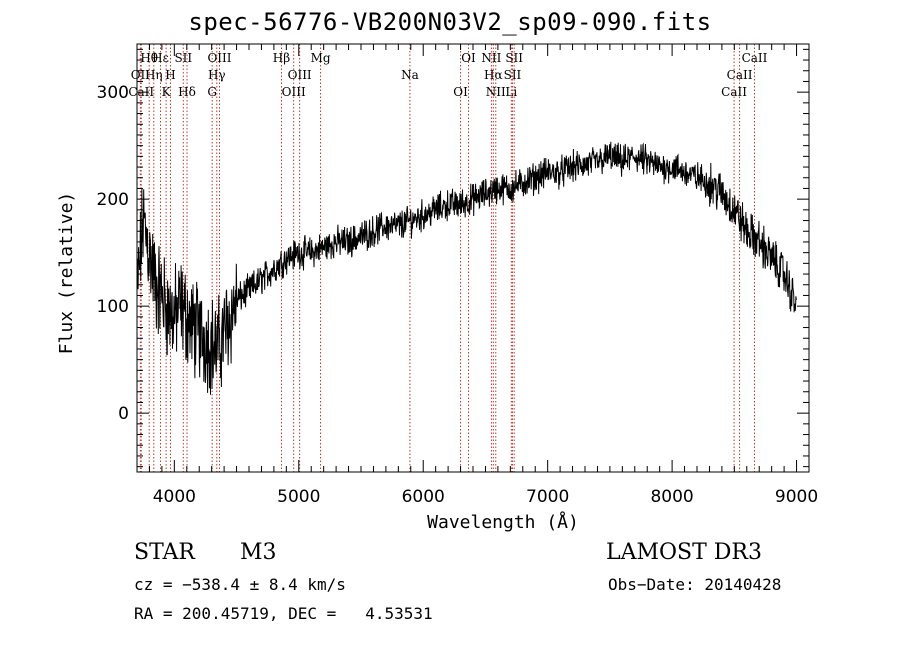 The height and width of the screenshot is (649, 900). What do you see at coordinates (149, 58) in the screenshot?
I see `line-label-0: Hθ` at bounding box center [149, 58].